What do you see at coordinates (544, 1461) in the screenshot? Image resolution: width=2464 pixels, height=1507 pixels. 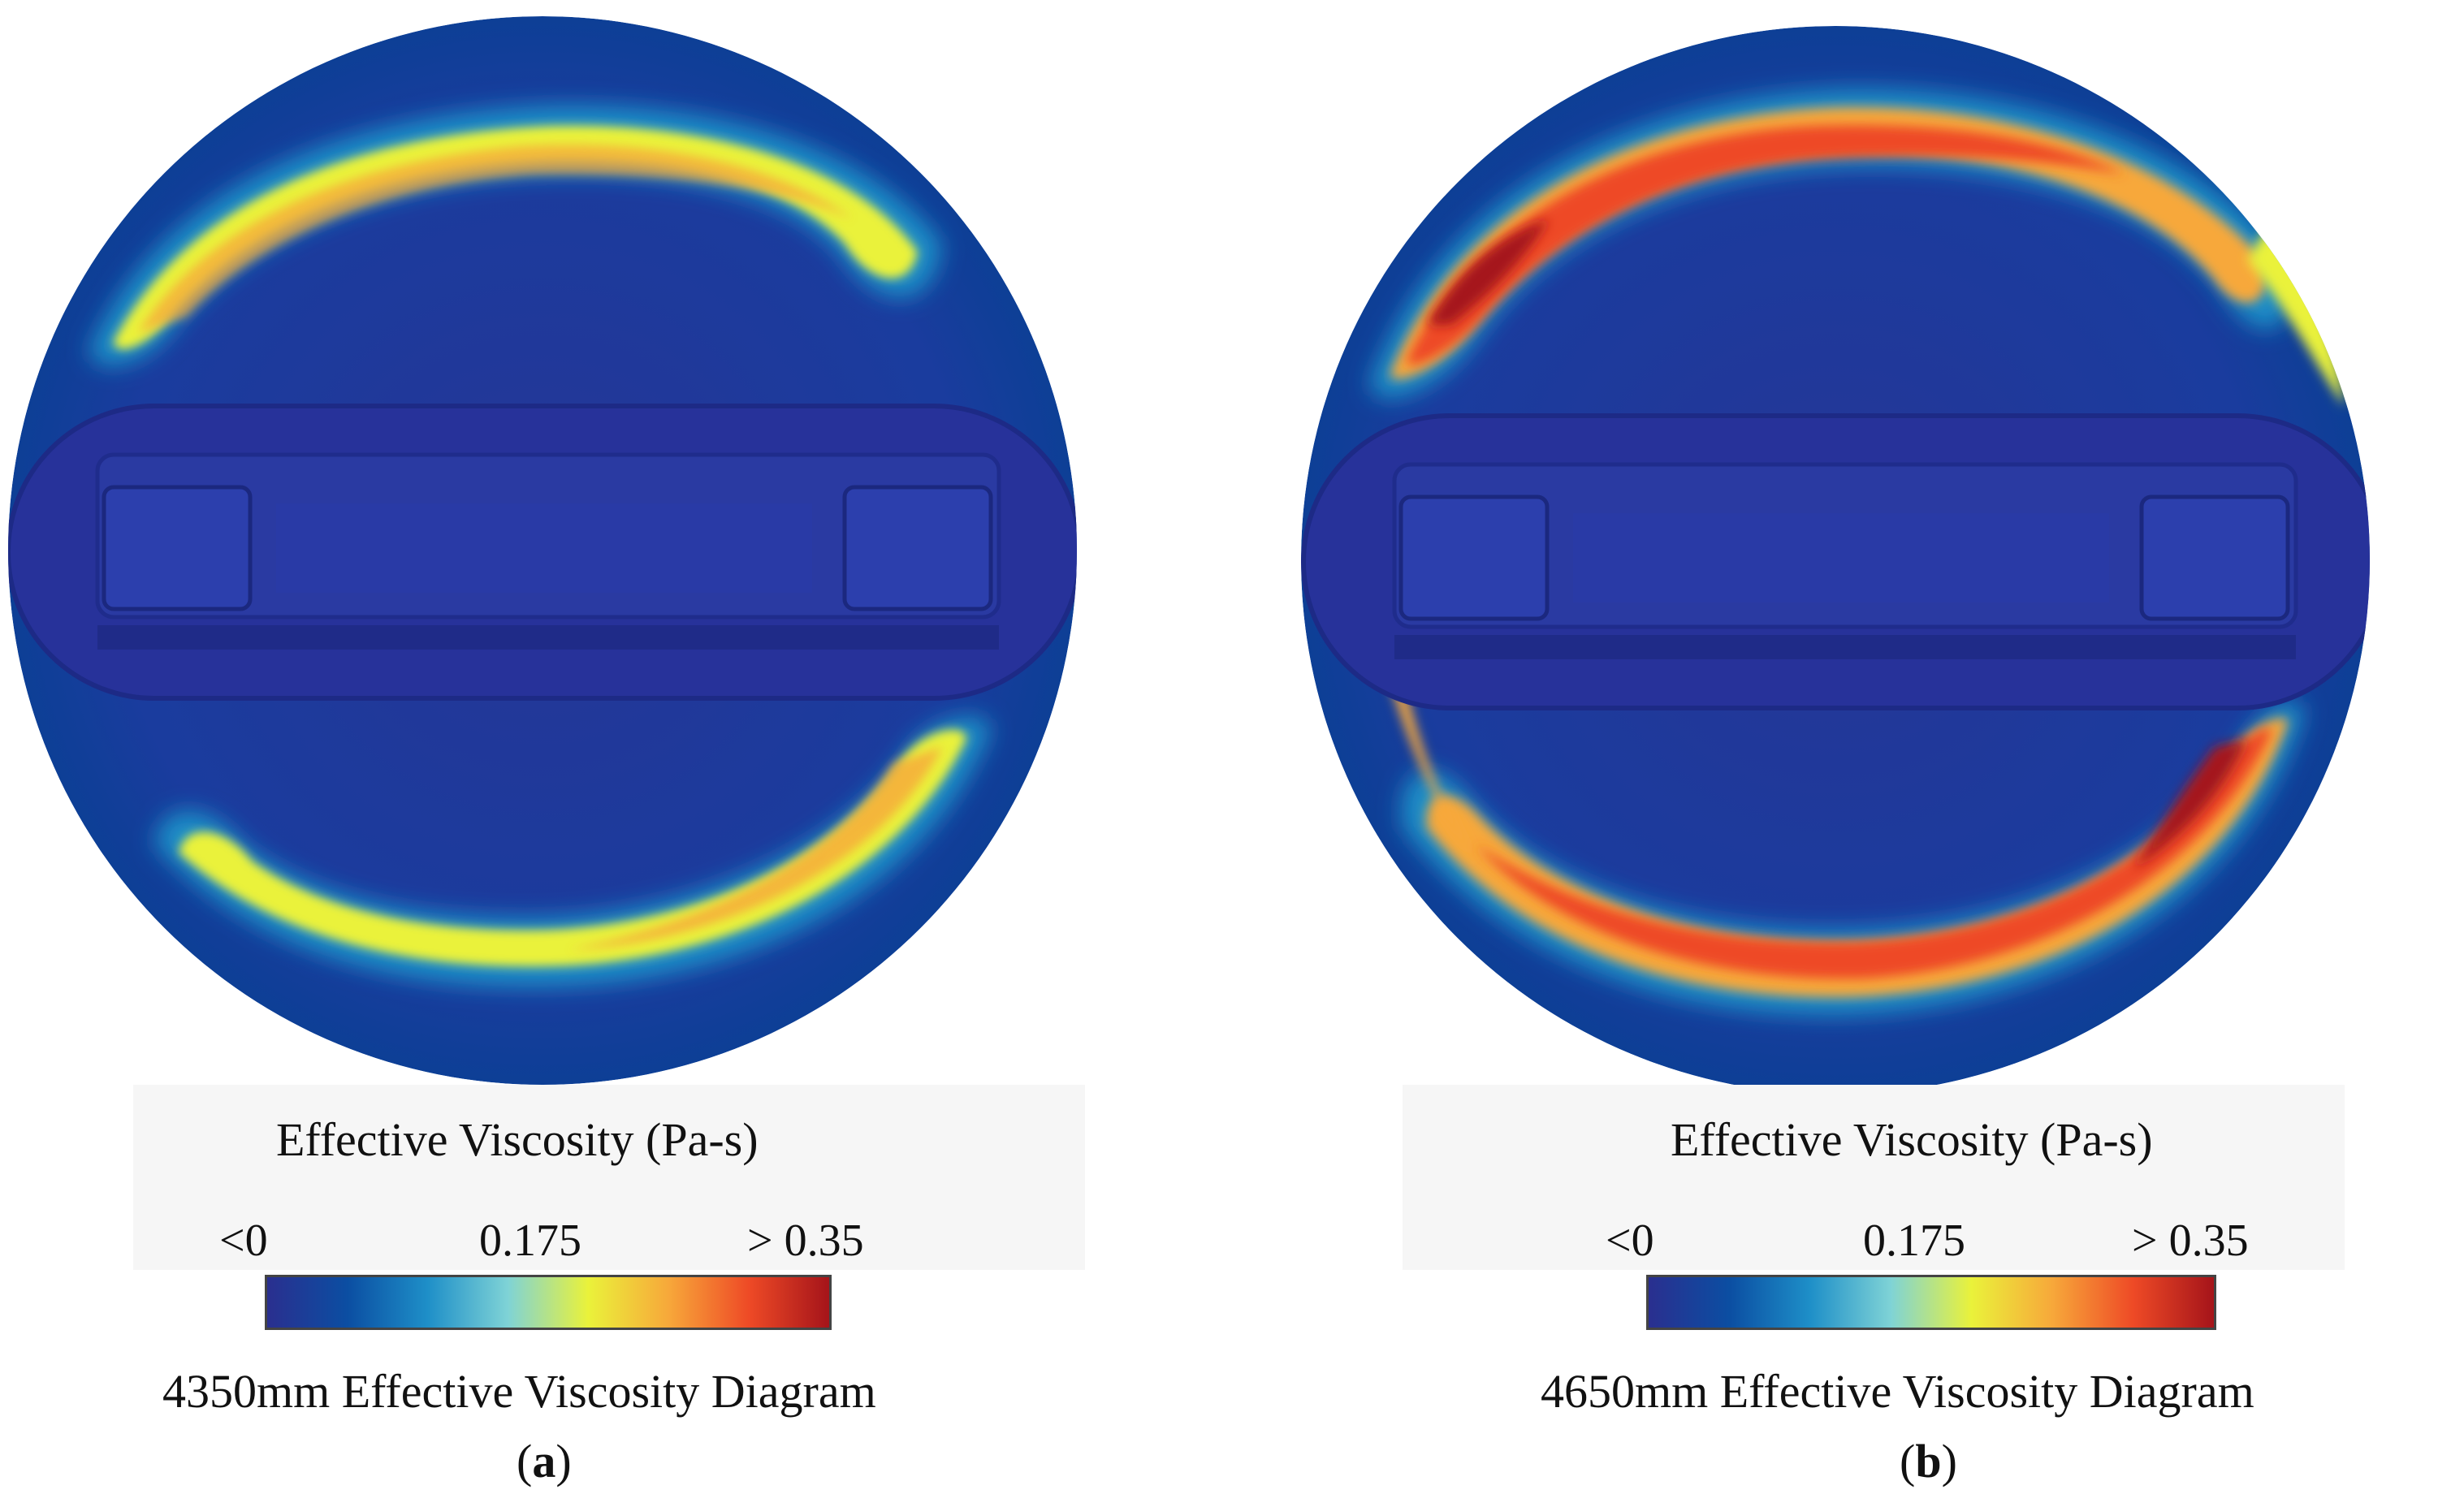 I see `subfigure-label: (a)` at bounding box center [544, 1461].